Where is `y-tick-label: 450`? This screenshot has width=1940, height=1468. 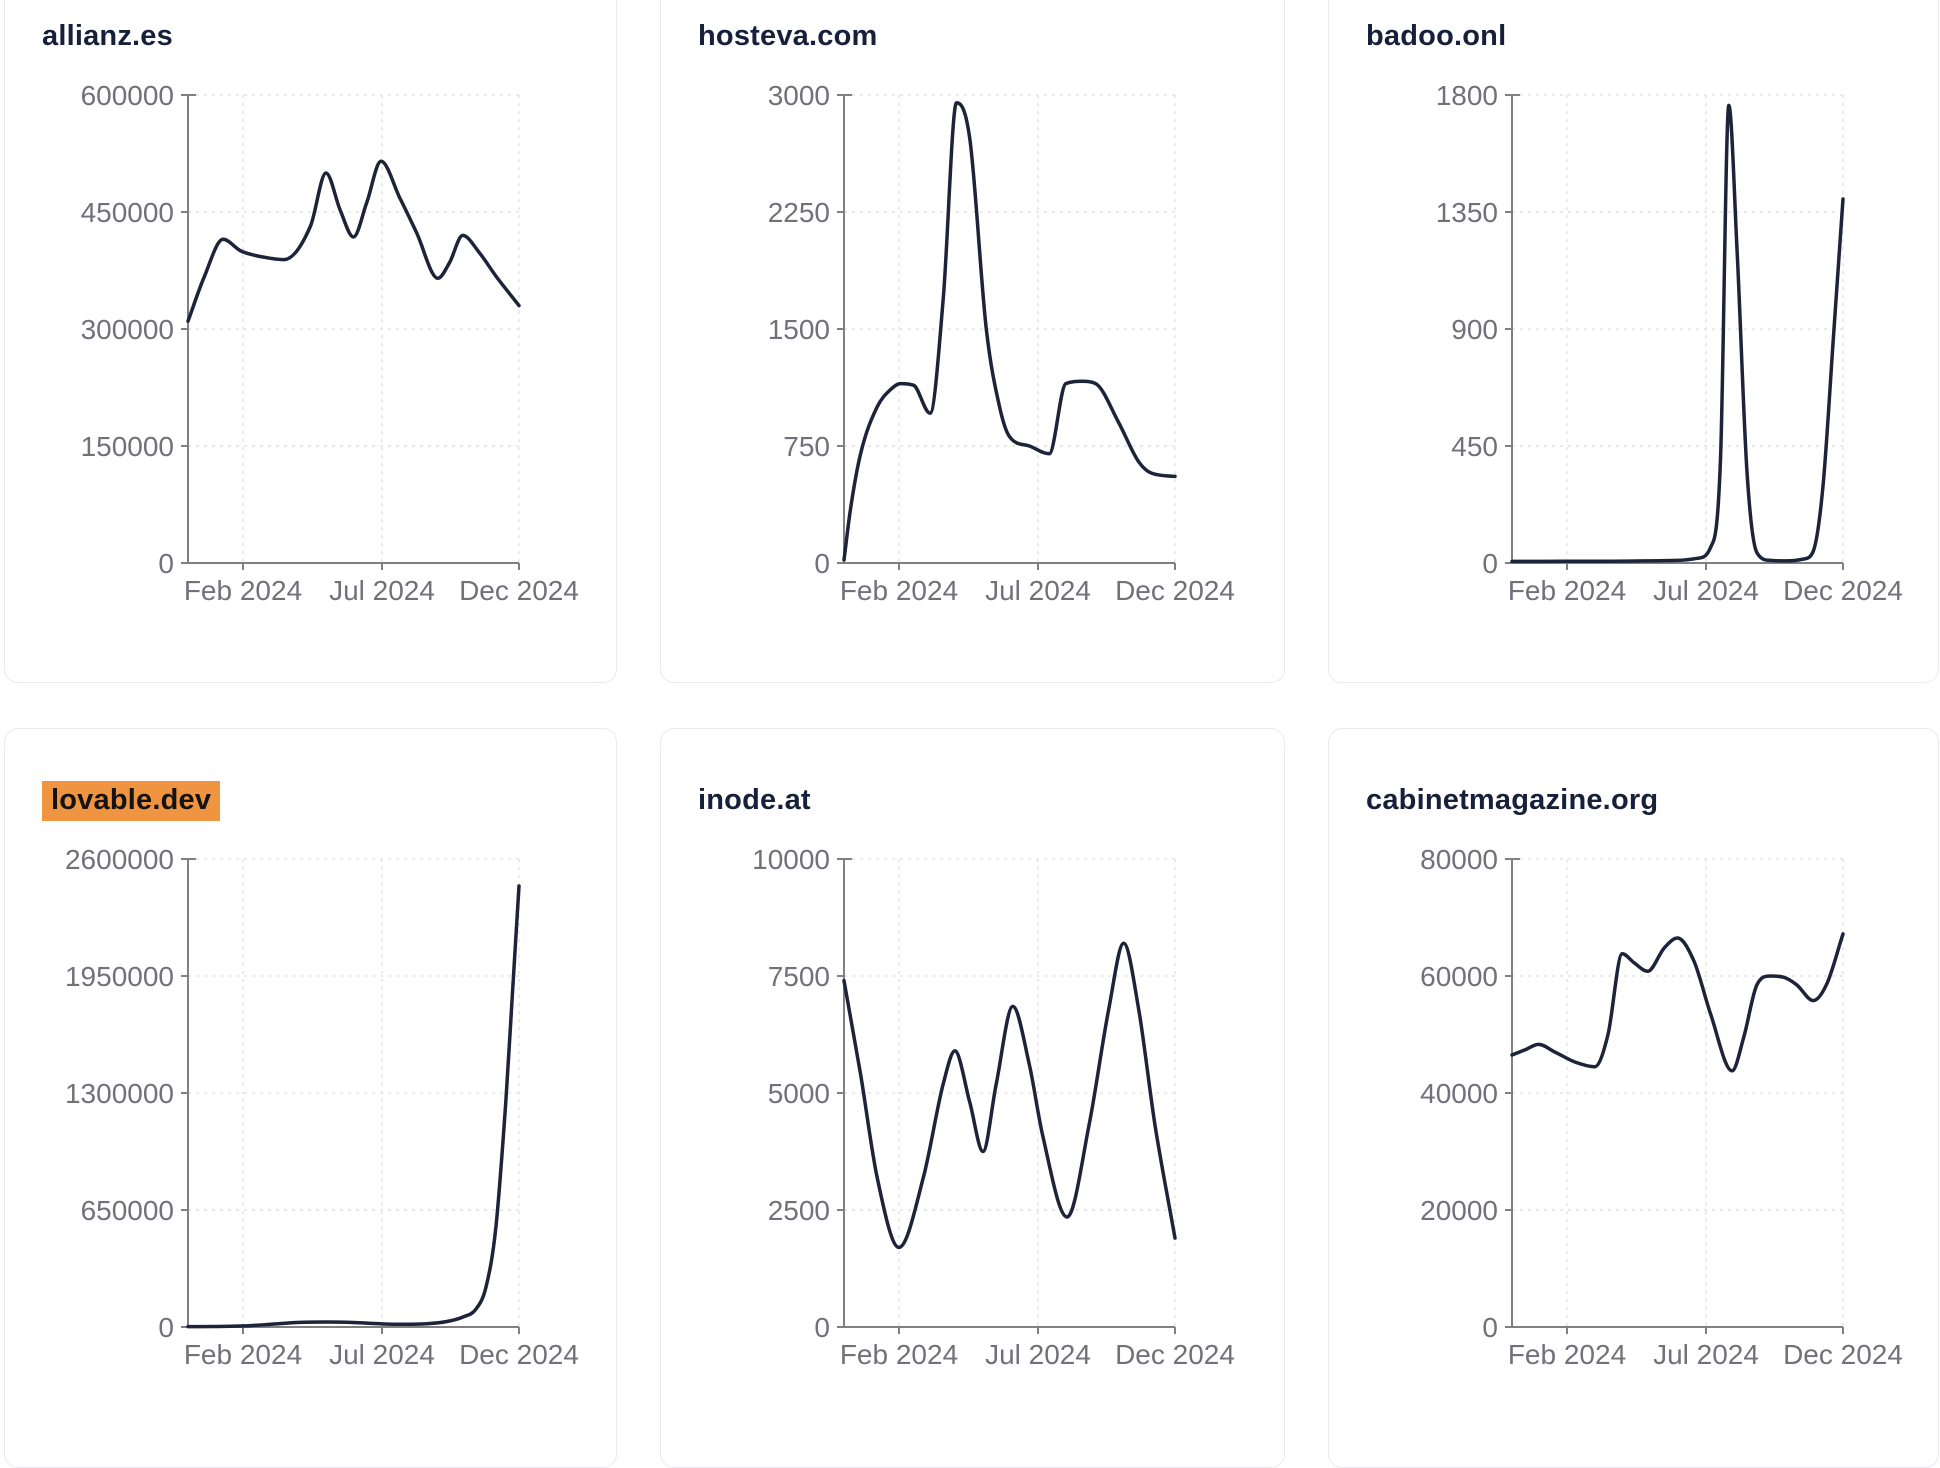 y-tick-label: 450 is located at coordinates (1474, 446).